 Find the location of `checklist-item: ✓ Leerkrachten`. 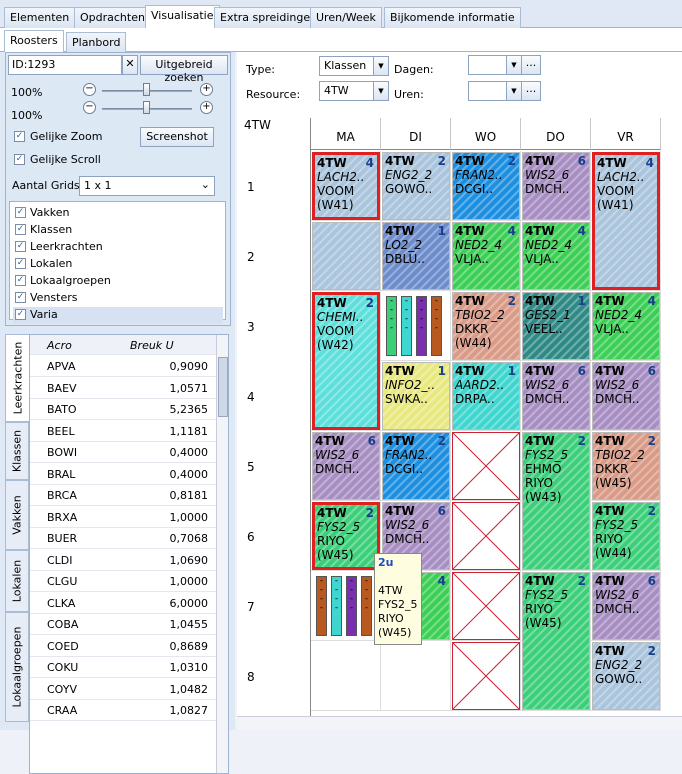

checklist-item: ✓ Leerkrachten is located at coordinates (118, 247).